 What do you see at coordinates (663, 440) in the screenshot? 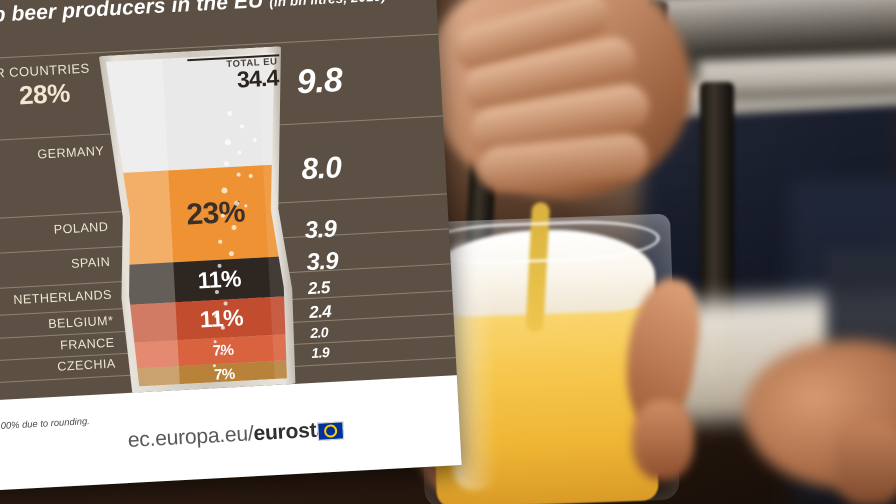
I see `photo-knuckle` at bounding box center [663, 440].